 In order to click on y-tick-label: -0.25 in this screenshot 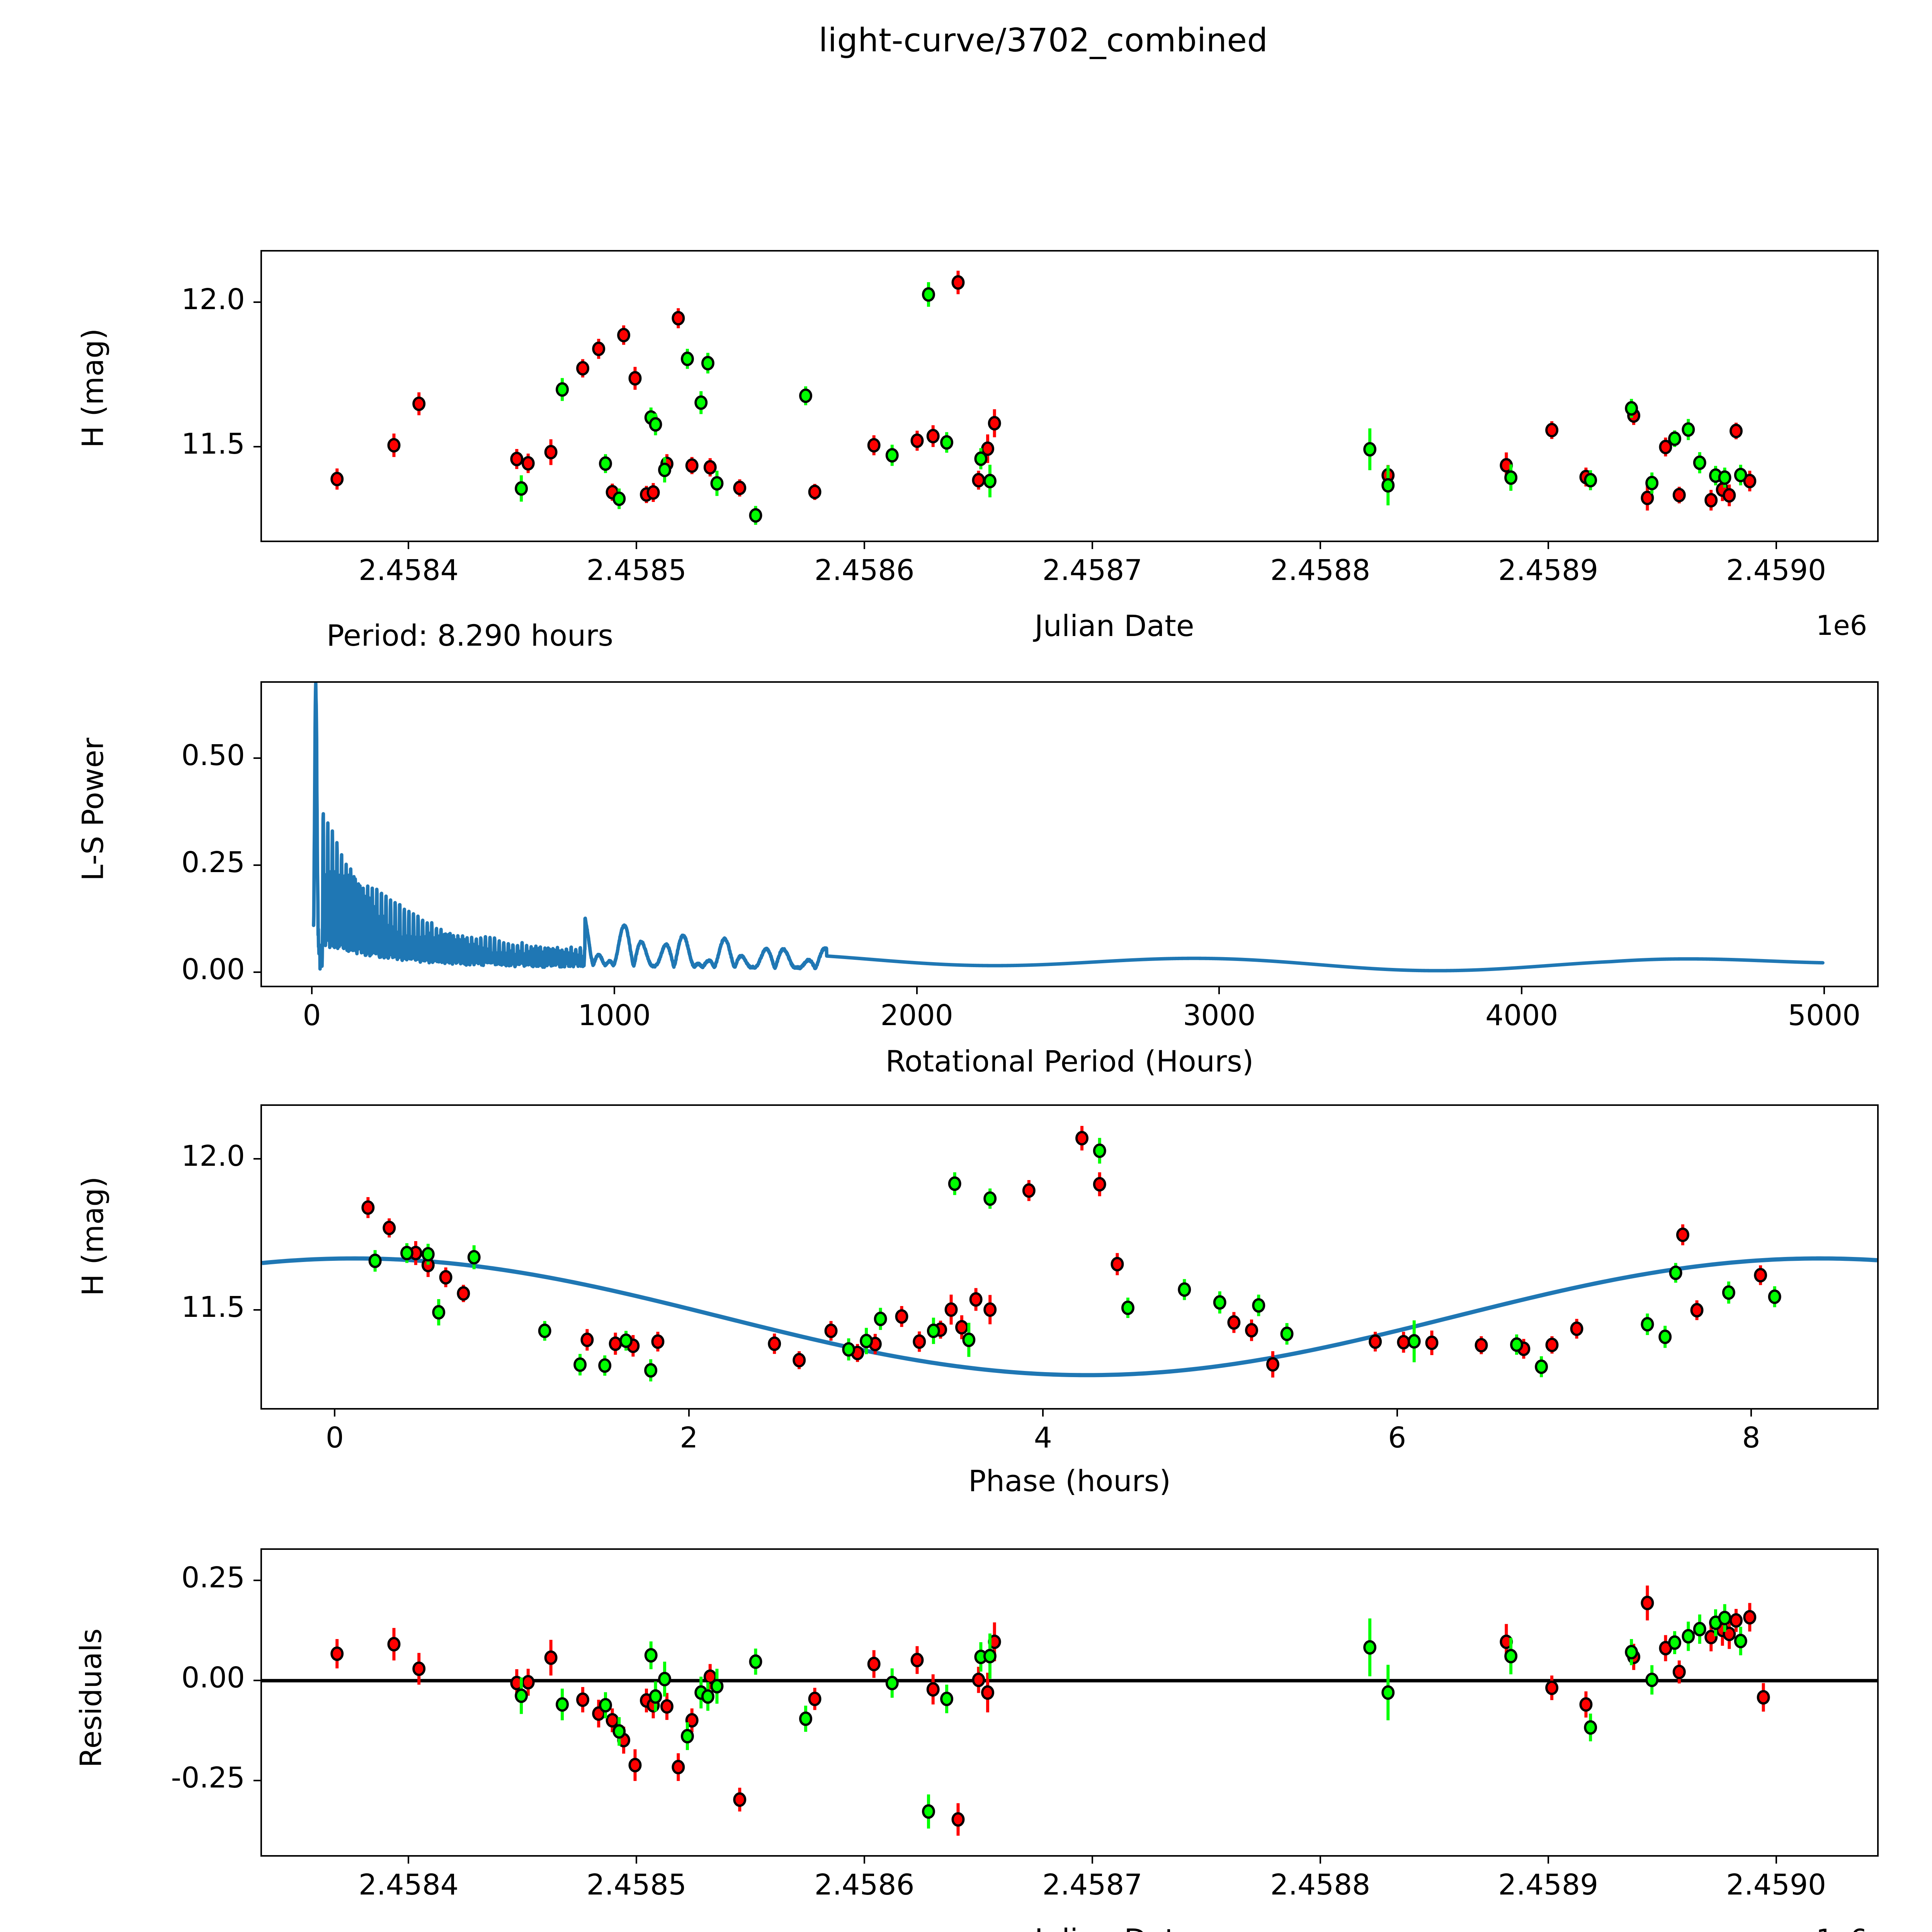, I will do `click(208, 1778)`.